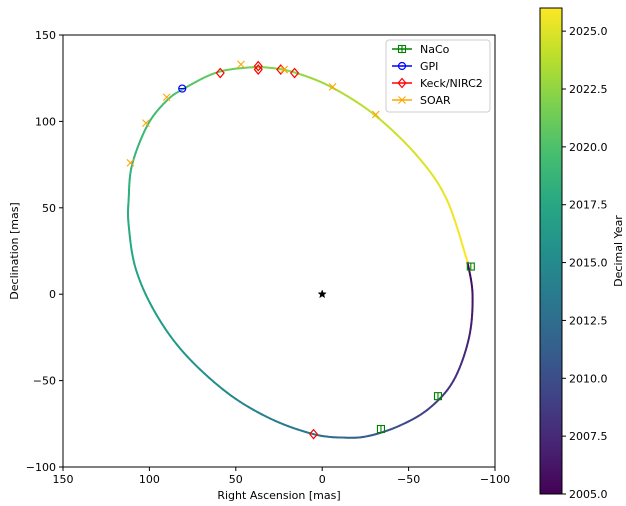 The height and width of the screenshot is (506, 626). I want to click on legend-label-gpi: GPI, so click(429, 66).